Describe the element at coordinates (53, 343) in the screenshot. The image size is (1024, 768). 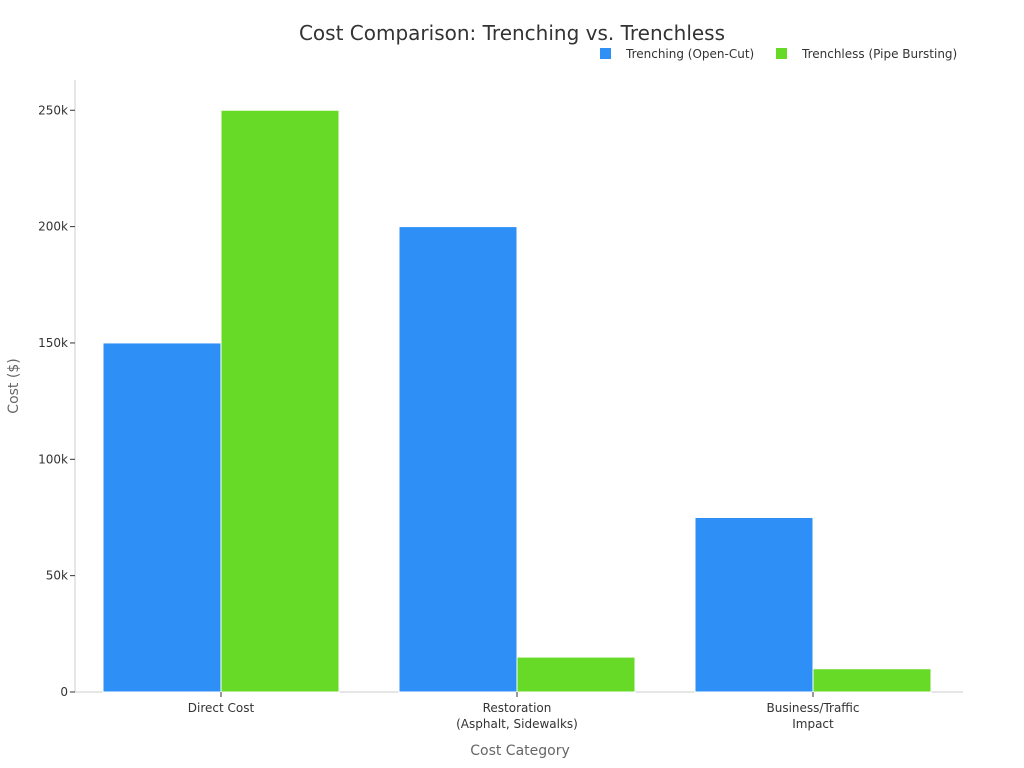
I see `y-tick-label: 150k` at that location.